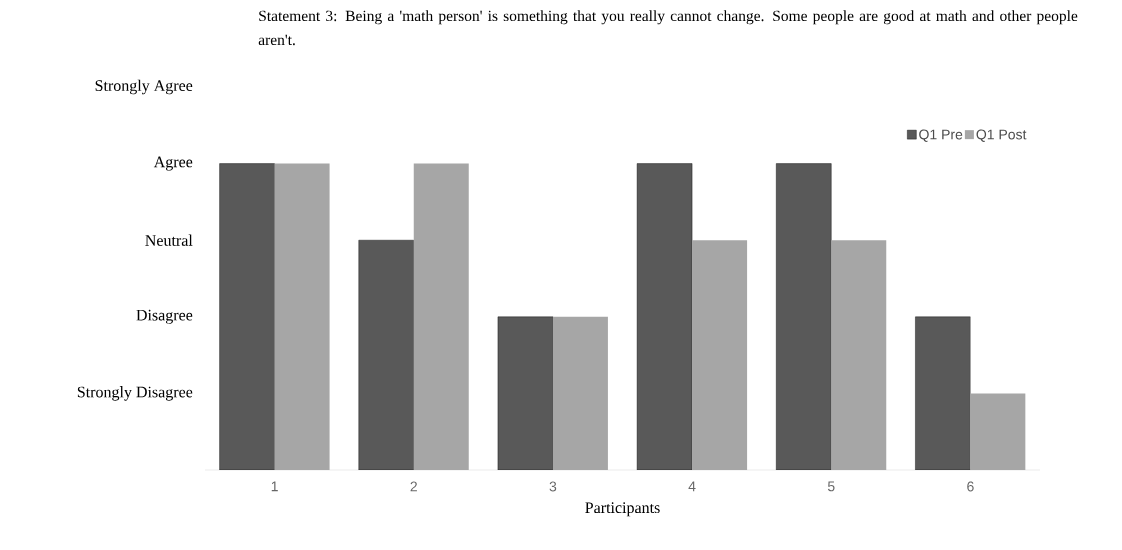 This screenshot has width=1122, height=550. What do you see at coordinates (1001, 135) in the screenshot?
I see `legend-label: Q1 Post` at bounding box center [1001, 135].